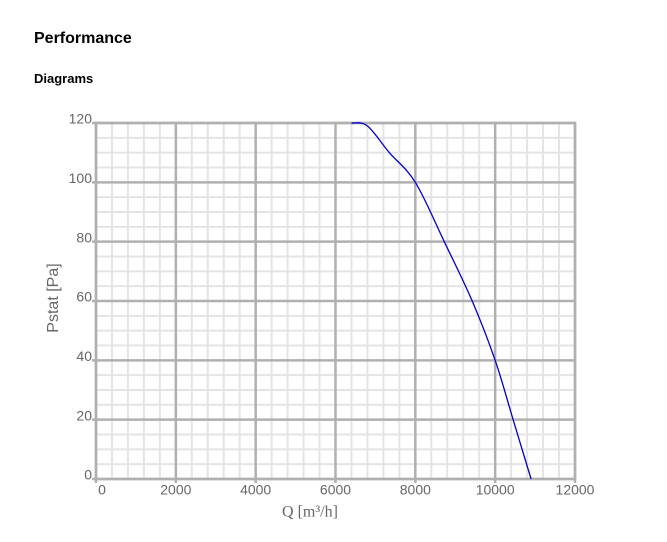 This screenshot has width=667, height=542. Describe the element at coordinates (255, 490) in the screenshot. I see `x-tick-label: 4000` at that location.